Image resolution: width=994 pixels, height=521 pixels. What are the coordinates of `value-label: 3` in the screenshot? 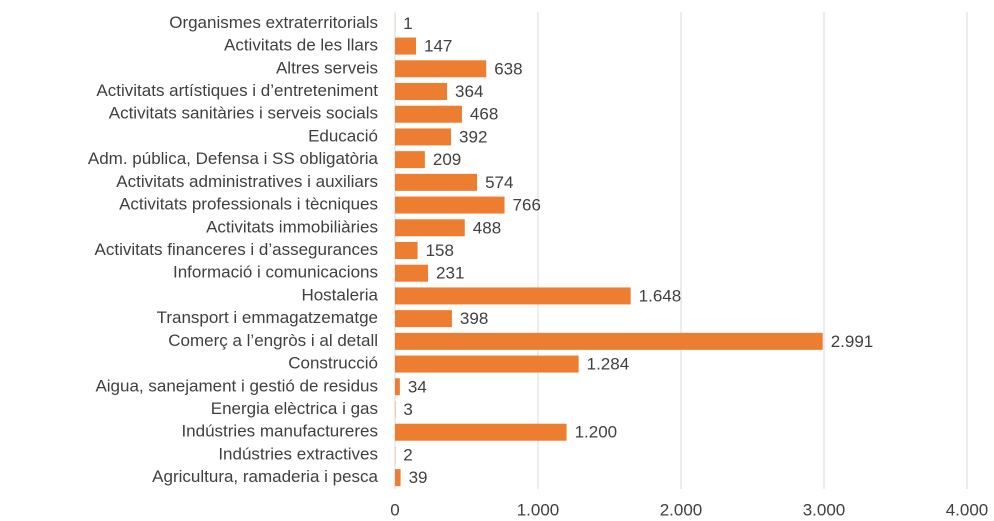 It's located at (407, 409).